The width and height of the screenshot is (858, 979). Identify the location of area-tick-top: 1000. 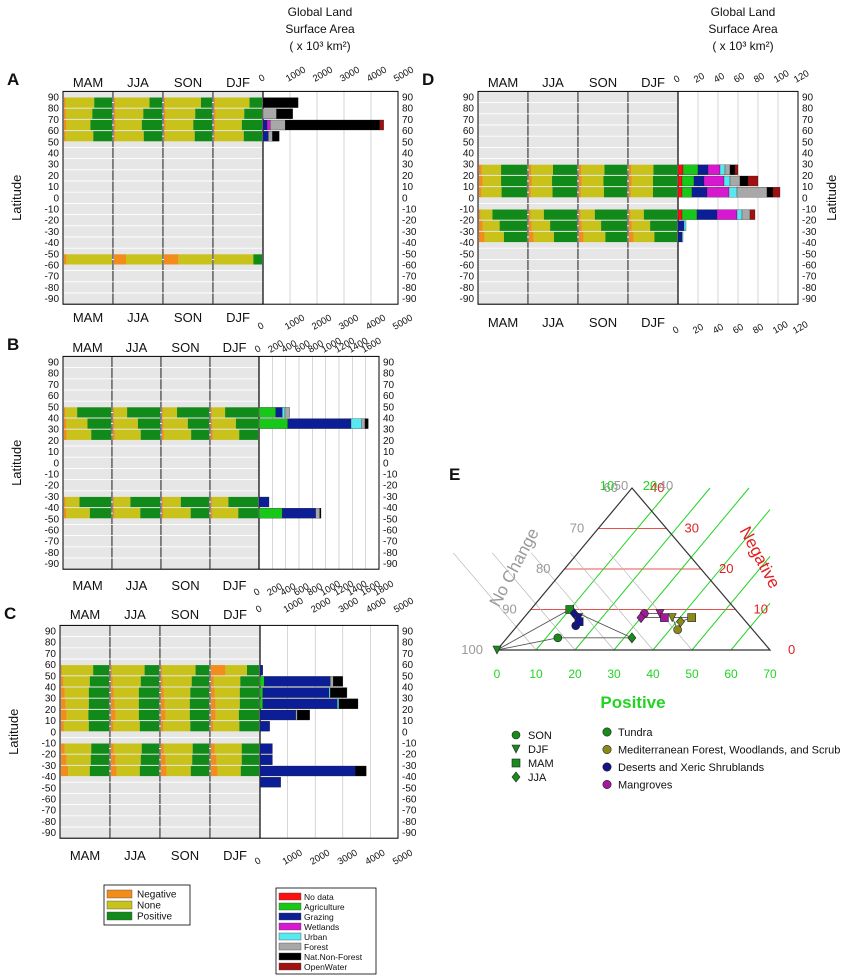
(294, 606).